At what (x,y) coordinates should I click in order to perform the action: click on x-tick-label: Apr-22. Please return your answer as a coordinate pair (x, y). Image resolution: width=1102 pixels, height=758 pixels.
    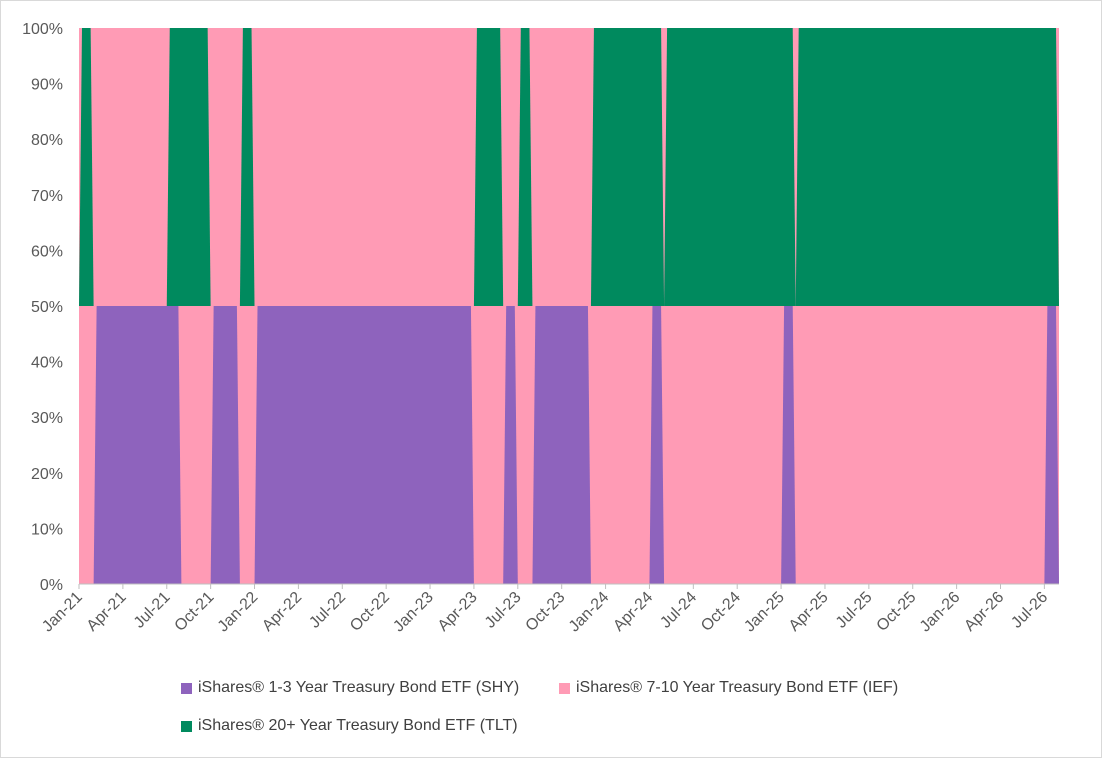
    Looking at the image, I should click on (282, 612).